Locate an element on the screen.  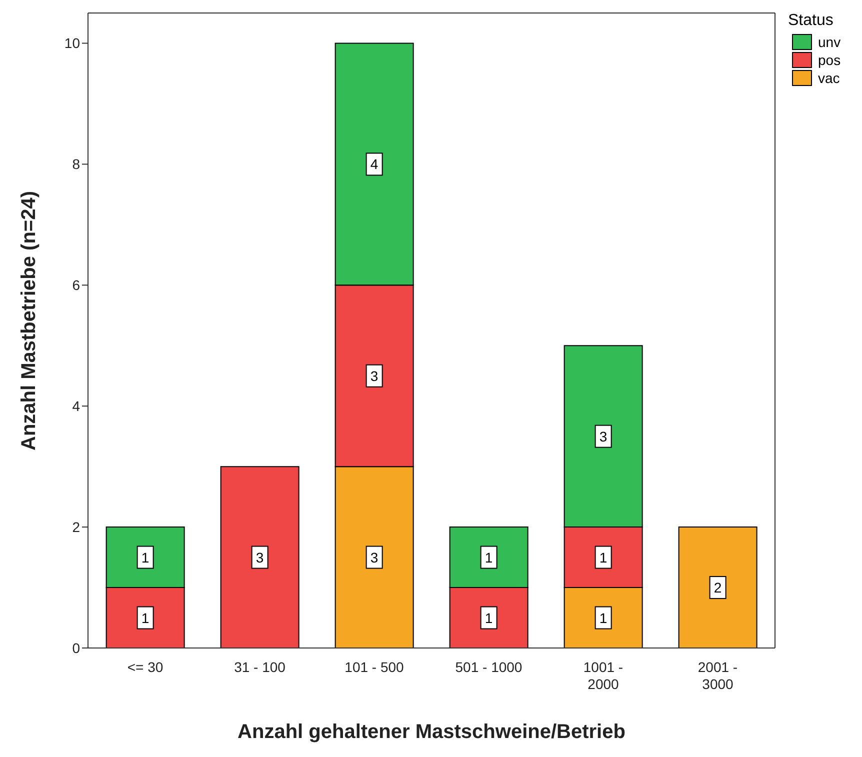
x-tick-label: 1001 - 2000 is located at coordinates (603, 675).